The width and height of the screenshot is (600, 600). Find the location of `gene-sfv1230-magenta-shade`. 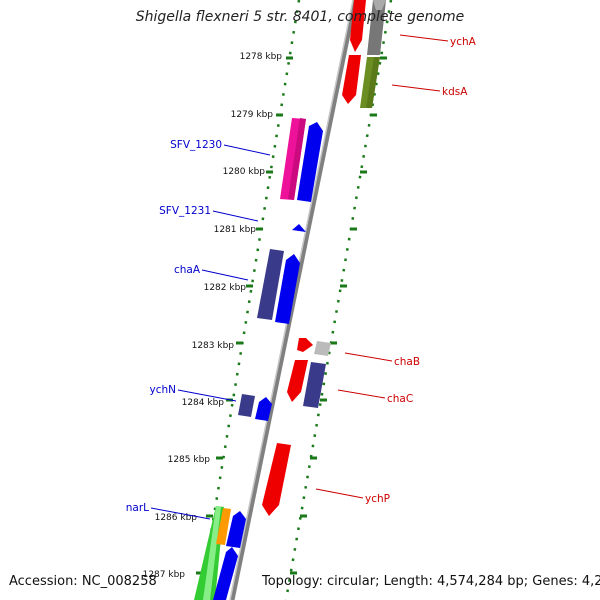

gene-sfv1230-magenta-shade is located at coordinates (297, 159).